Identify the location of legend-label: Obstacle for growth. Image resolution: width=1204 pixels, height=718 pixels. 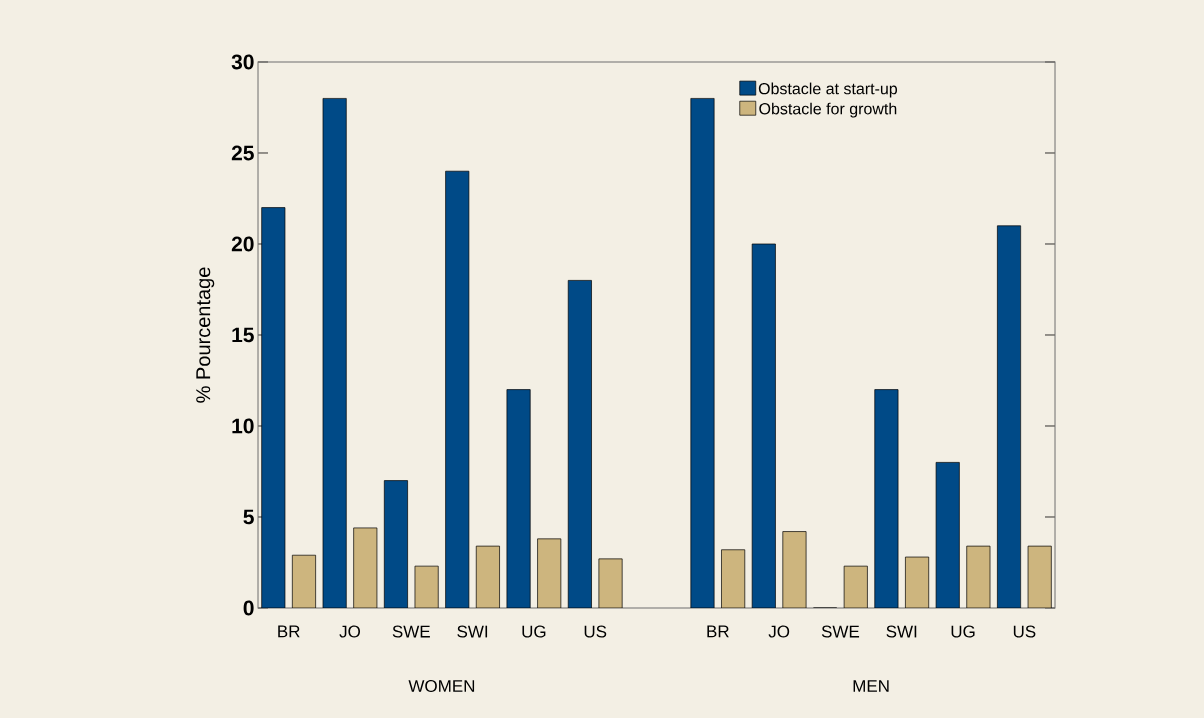
(828, 110).